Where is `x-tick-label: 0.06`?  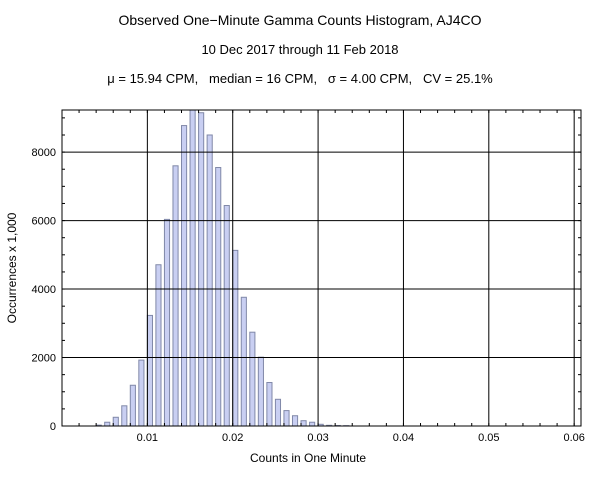 x-tick-label: 0.06 is located at coordinates (573, 438).